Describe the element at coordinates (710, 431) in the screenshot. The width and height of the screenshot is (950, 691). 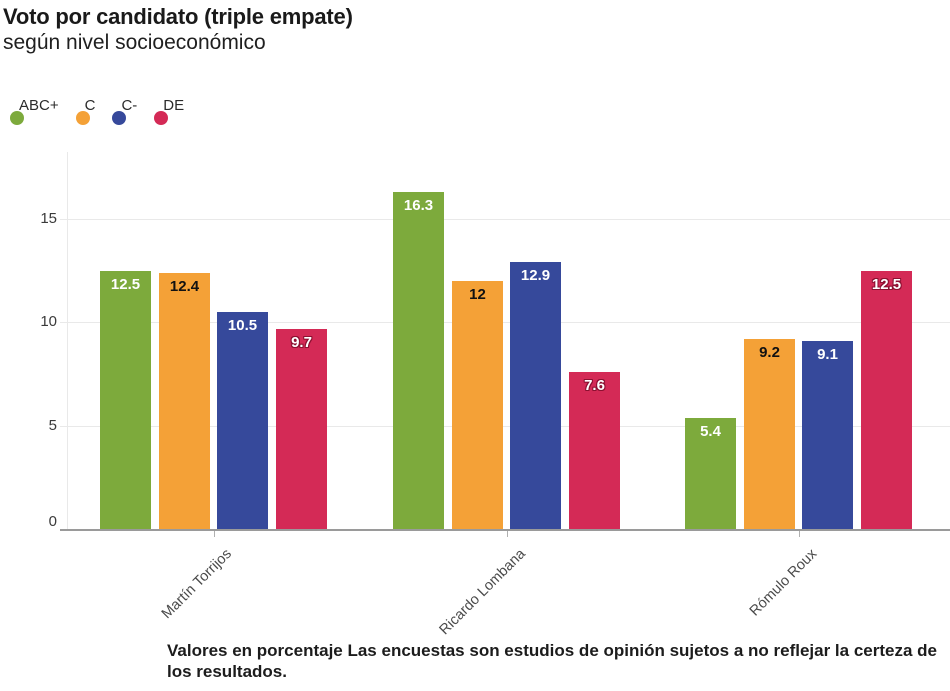
I see `bar-value-label: 5.4` at that location.